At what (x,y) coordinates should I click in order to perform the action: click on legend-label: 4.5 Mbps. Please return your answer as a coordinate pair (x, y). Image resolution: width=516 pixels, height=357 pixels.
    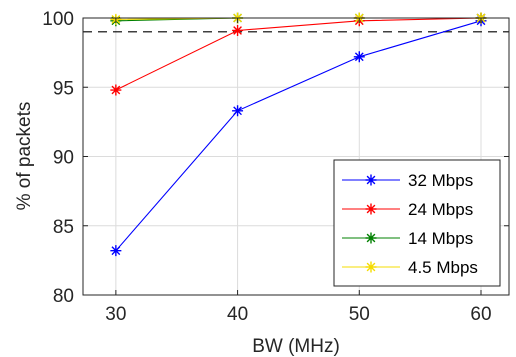
    Looking at the image, I should click on (443, 267).